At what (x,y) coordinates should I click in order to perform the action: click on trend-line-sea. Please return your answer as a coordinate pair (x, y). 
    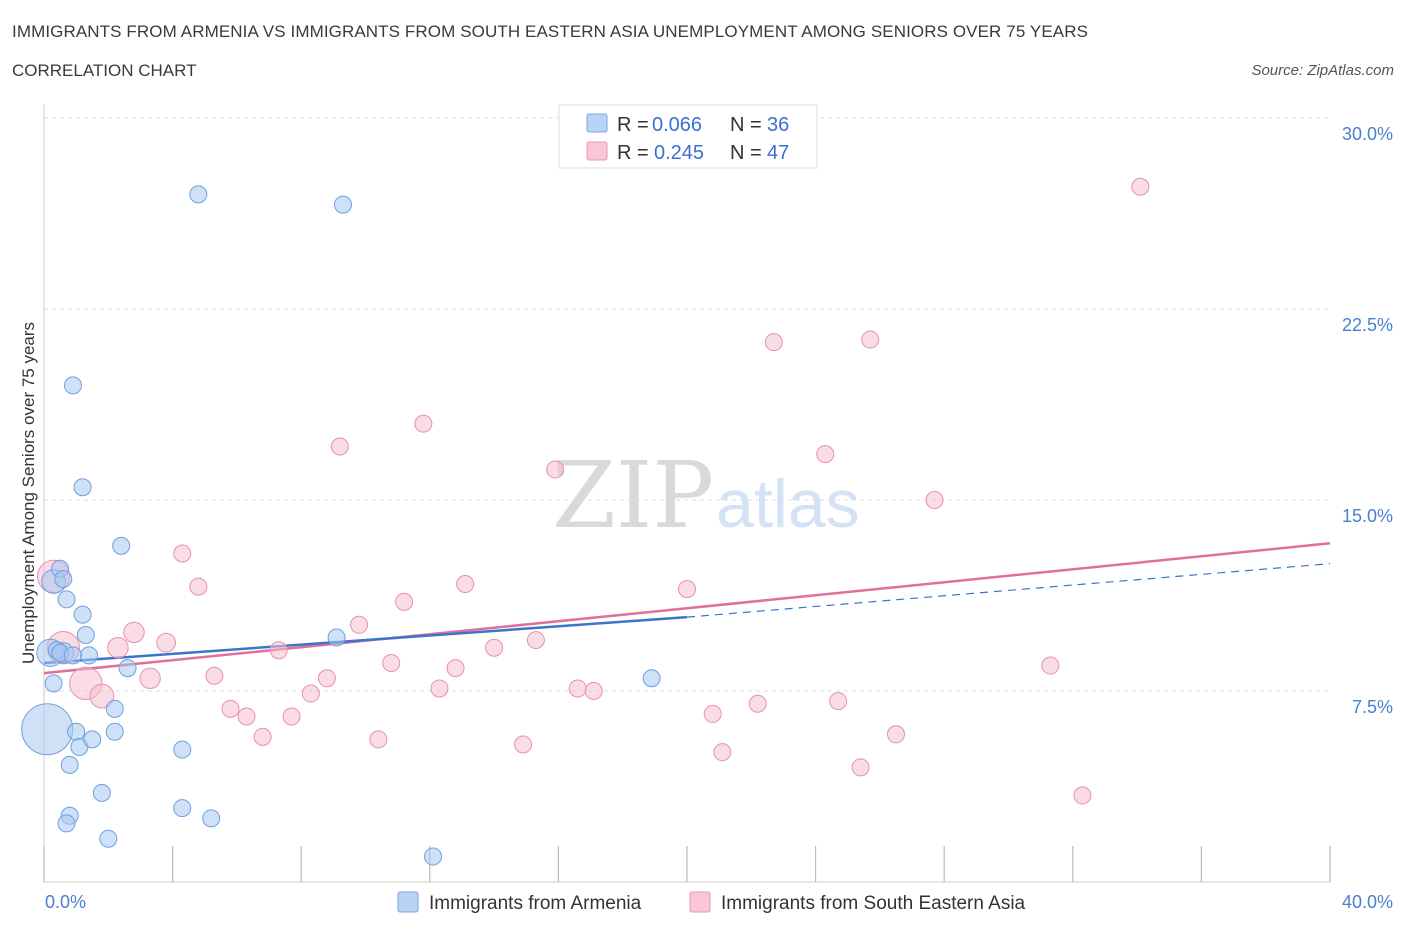
    Looking at the image, I should click on (687, 608).